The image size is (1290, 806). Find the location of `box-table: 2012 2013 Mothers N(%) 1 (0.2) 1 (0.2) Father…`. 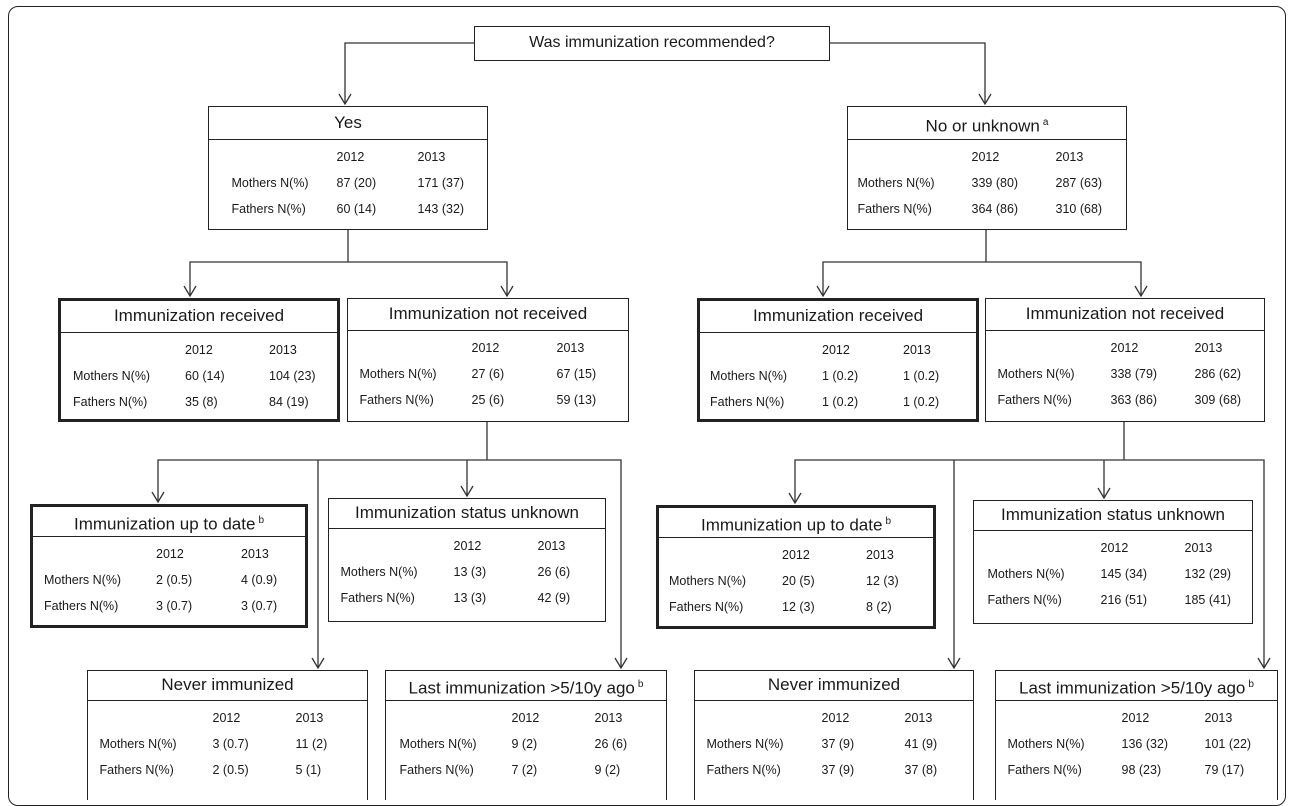

box-table: 2012 2013 Mothers N(%) 1 (0.2) 1 (0.2) Father… is located at coordinates (824, 376).